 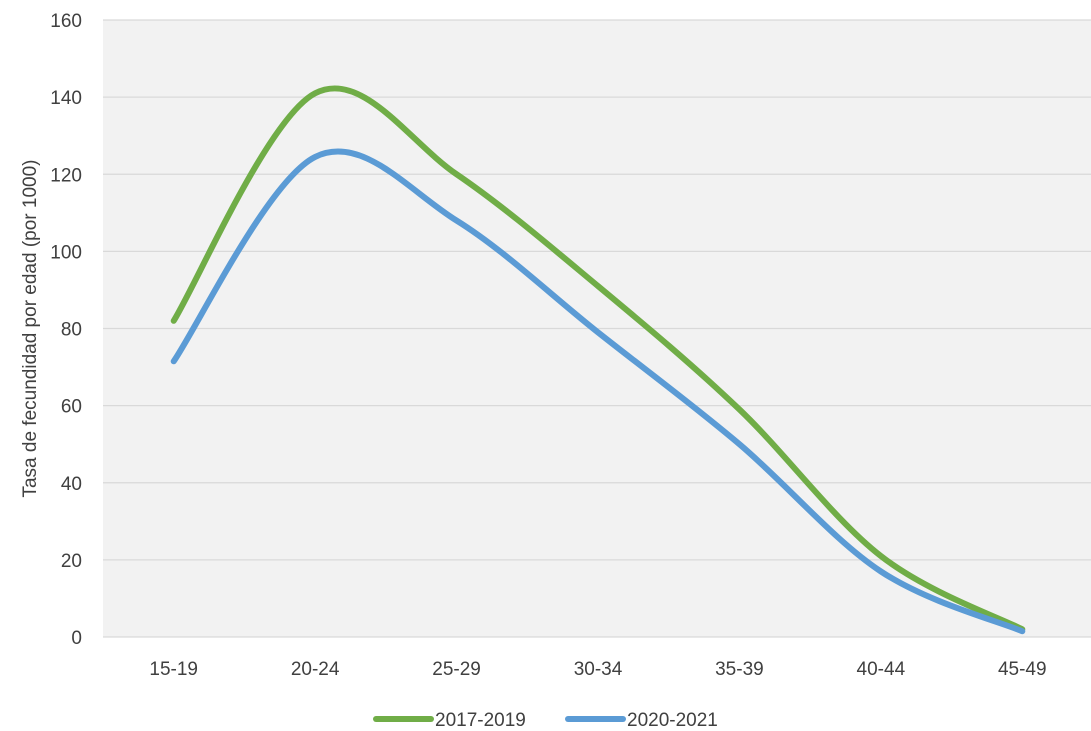 I want to click on x-tick-label-40-44: 40-44, so click(x=881, y=669).